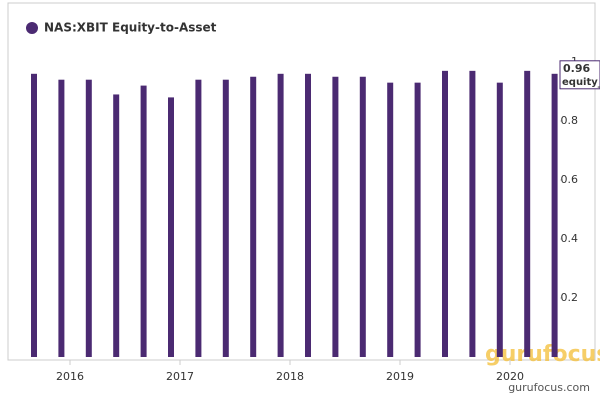  What do you see at coordinates (130, 28) in the screenshot?
I see `legend-label: NAS:XBIT Equity-to-Asset` at bounding box center [130, 28].